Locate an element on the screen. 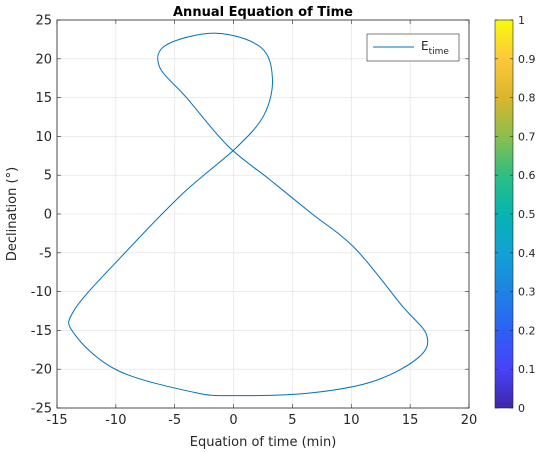  y-tick-label: 0 is located at coordinates (48, 215).